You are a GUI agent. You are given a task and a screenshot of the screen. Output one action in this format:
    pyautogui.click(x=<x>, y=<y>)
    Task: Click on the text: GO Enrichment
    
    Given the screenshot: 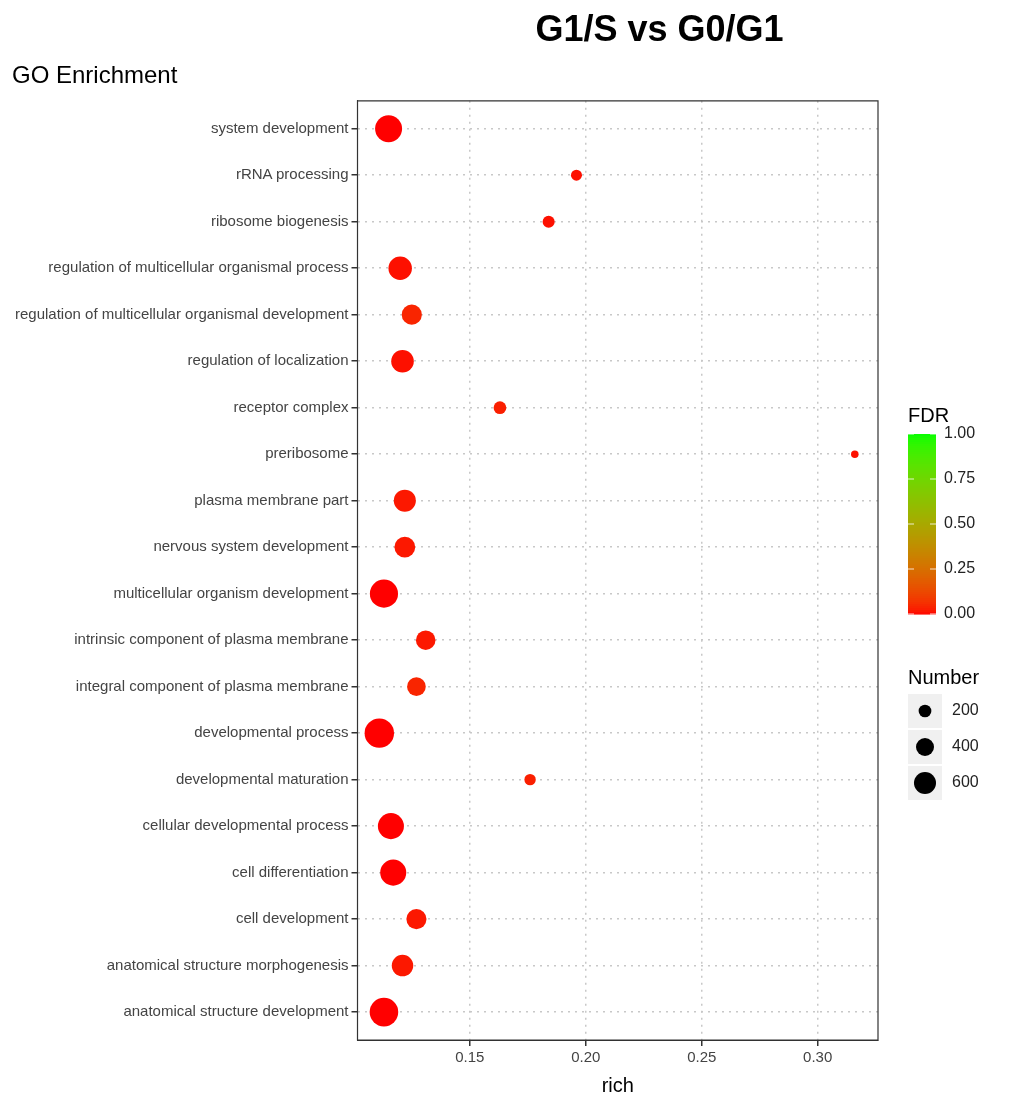 What is the action you would take?
    pyautogui.click(x=95, y=75)
    